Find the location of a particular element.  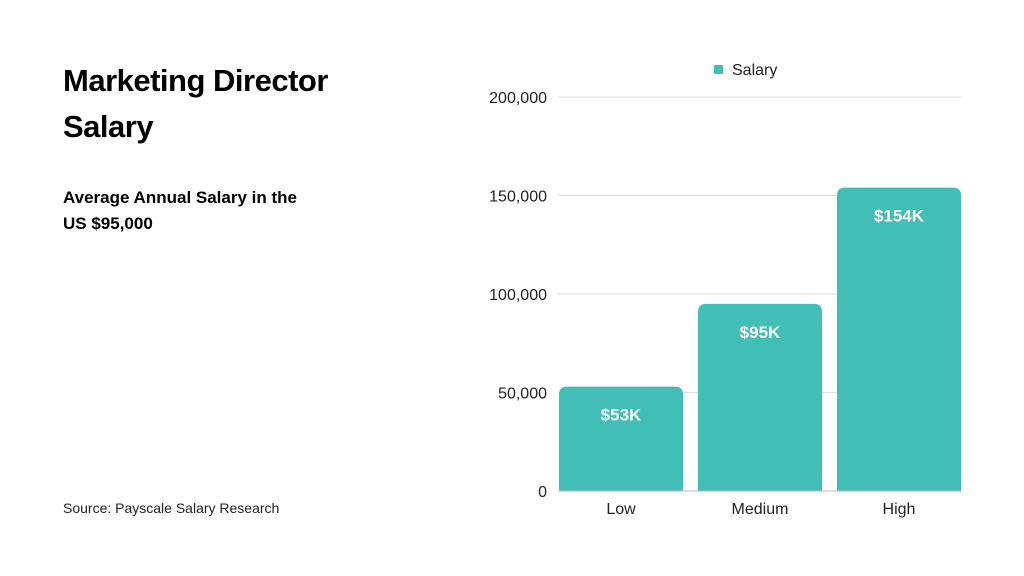

bar-medium is located at coordinates (760, 397).